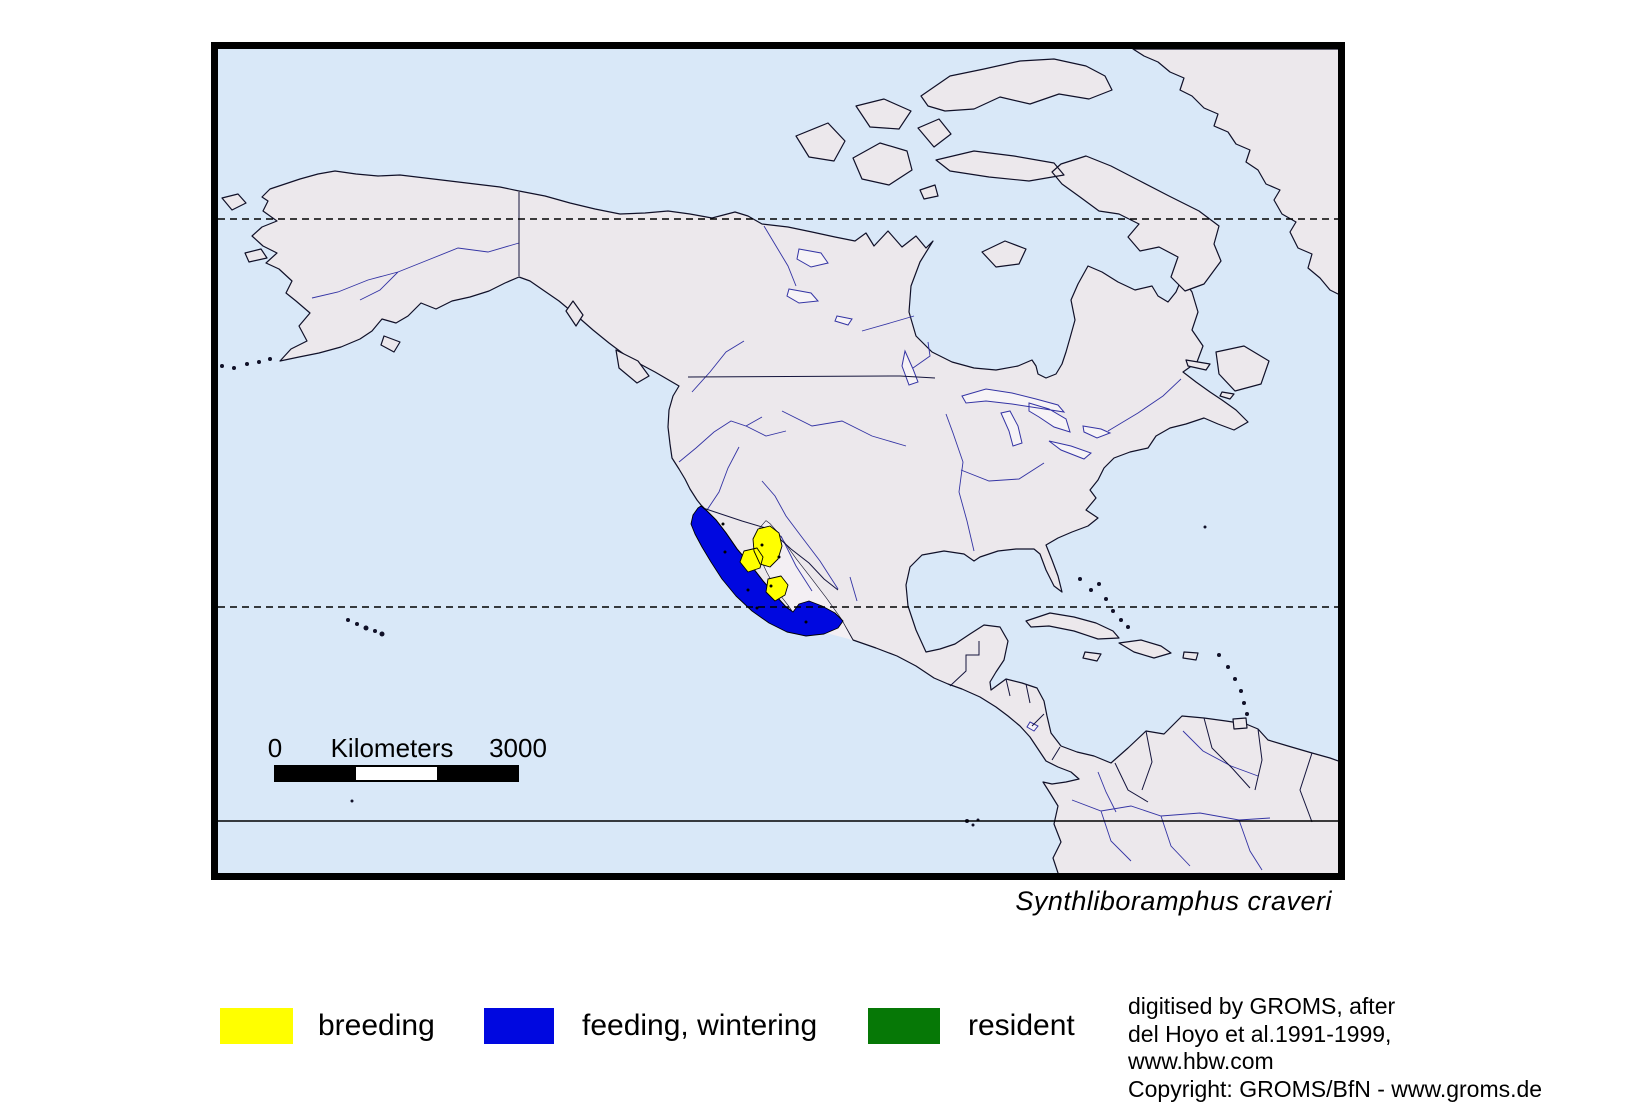 This screenshot has width=1644, height=1114. I want to click on scale-bar-segment-left, so click(315, 773).